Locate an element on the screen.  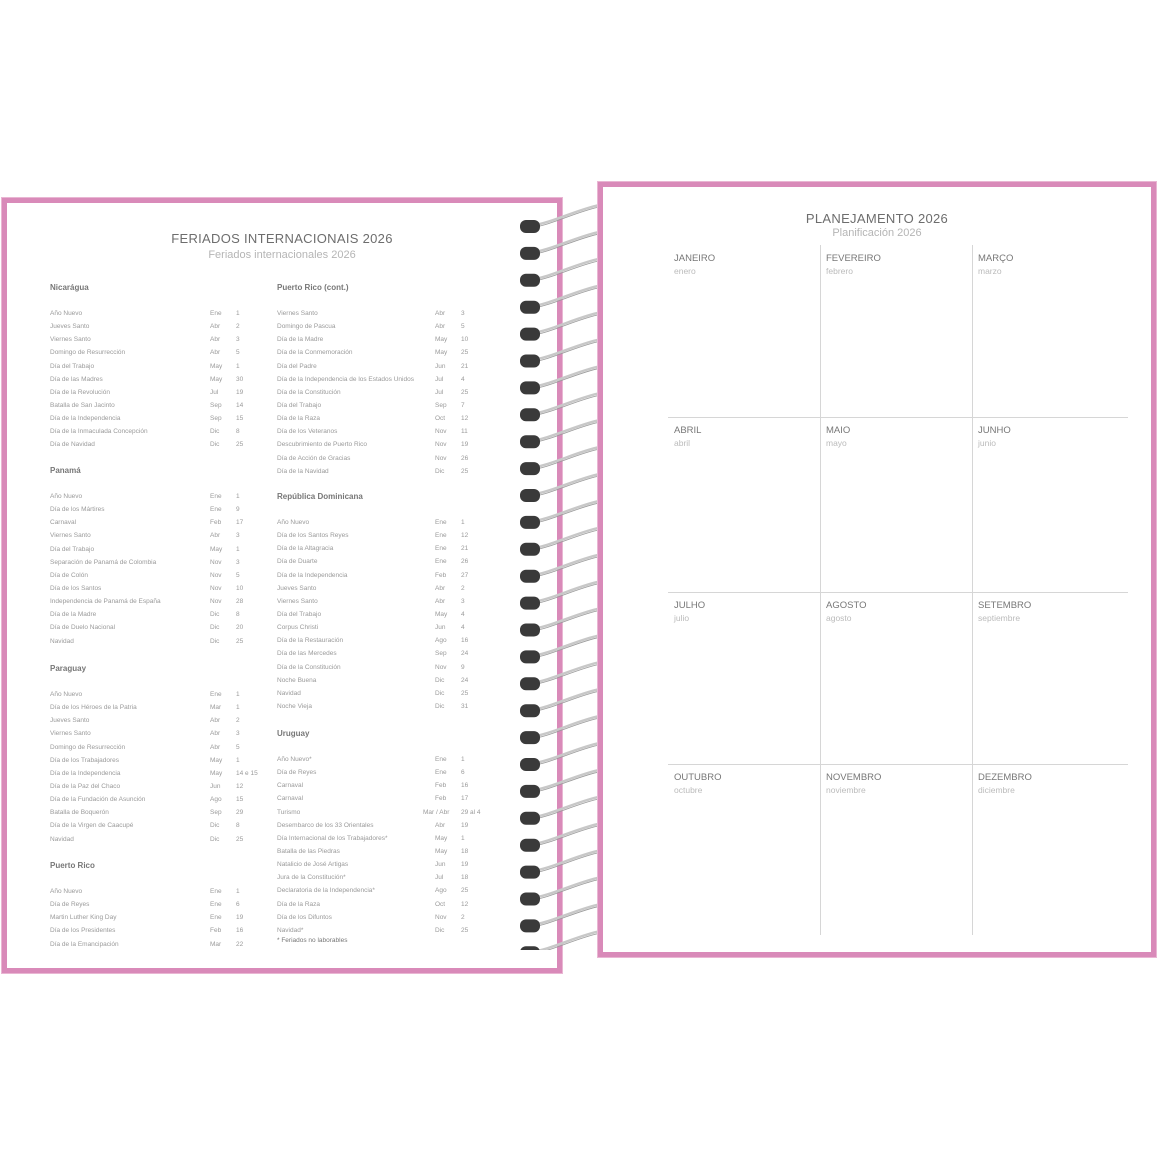
month-cell-enero: JANEIRO enero is located at coordinates (744, 331).